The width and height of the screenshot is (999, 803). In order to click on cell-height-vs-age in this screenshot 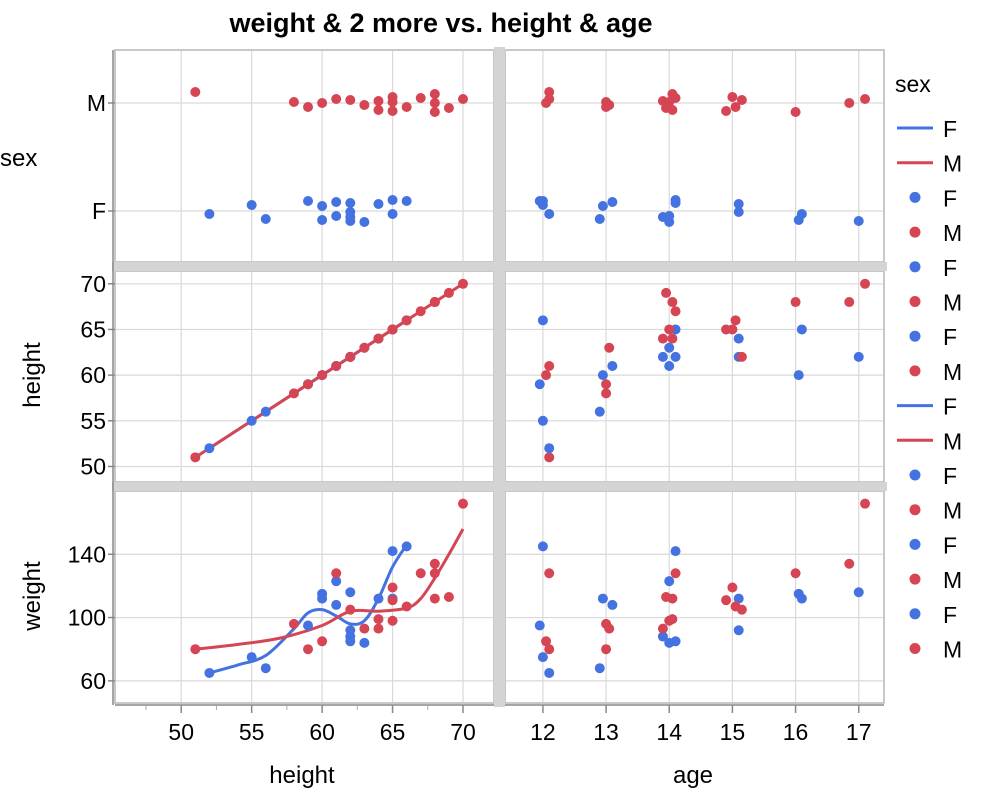, I will do `click(694, 376)`.